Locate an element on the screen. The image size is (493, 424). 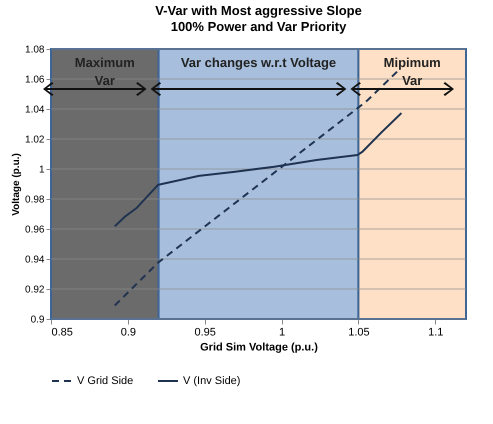
chart-title: V-Var with Most aggressive Slope is located at coordinates (258, 10).